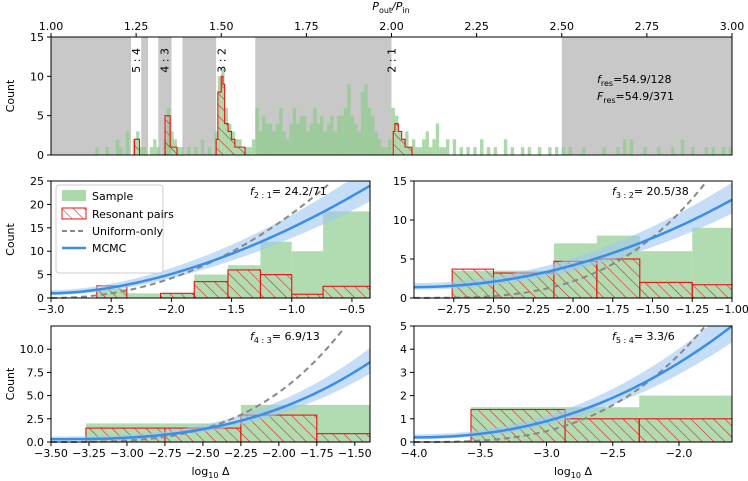 The height and width of the screenshot is (481, 748). I want to click on x-tick-label: −0.5, so click(352, 309).